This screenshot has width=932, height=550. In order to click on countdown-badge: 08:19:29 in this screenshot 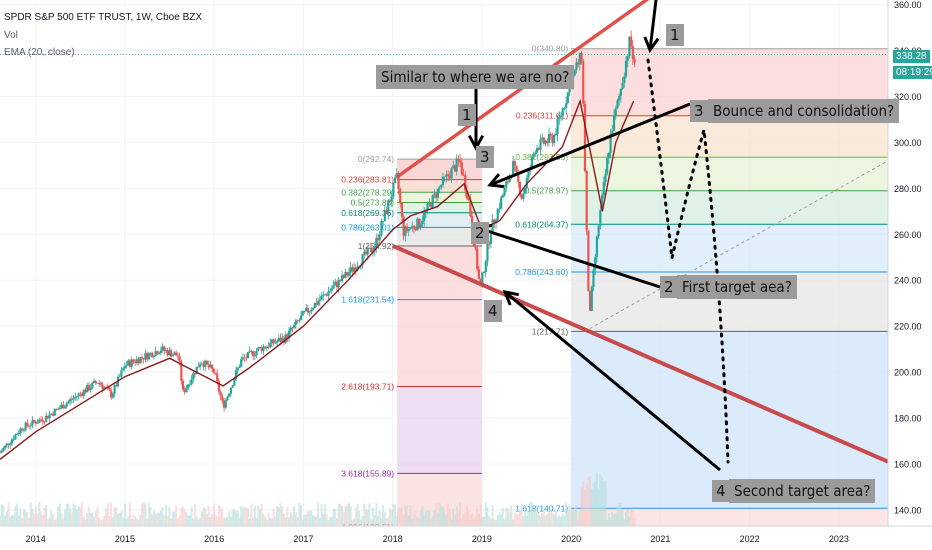, I will do `click(912, 72)`.